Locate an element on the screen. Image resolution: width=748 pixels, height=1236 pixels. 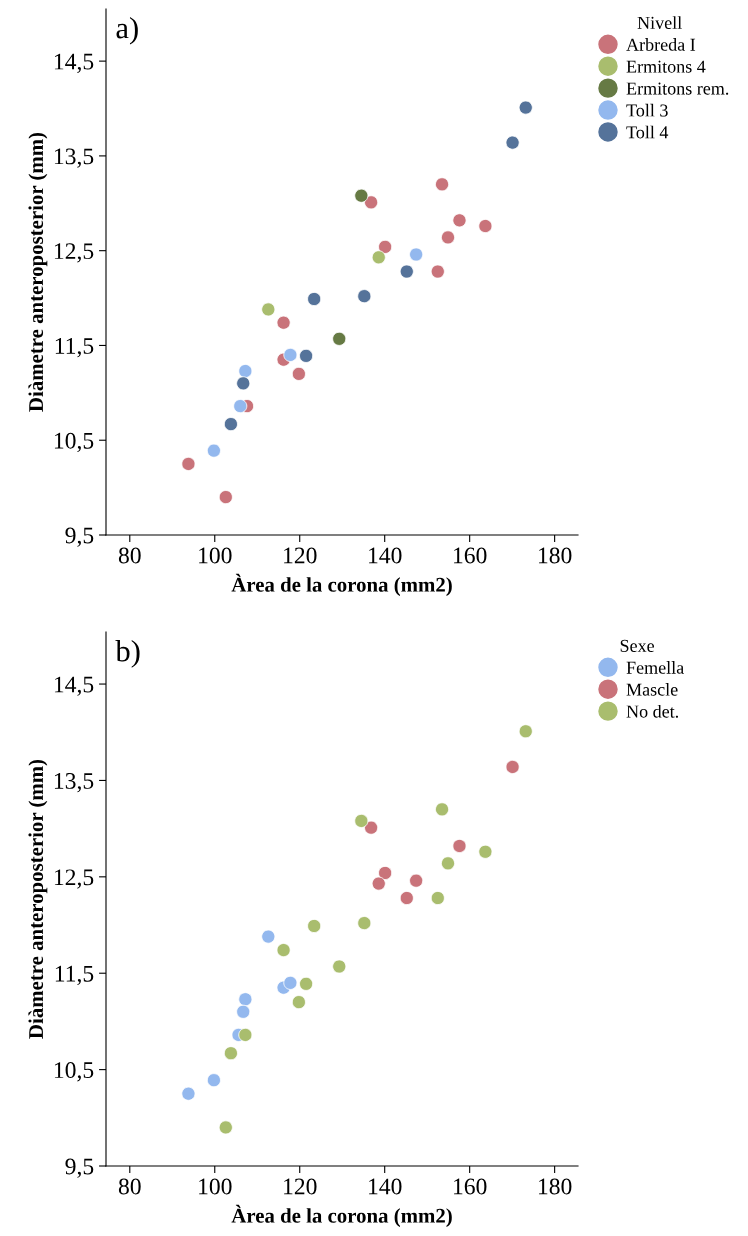
legend-label: Ermitons rem. is located at coordinates (677, 88).